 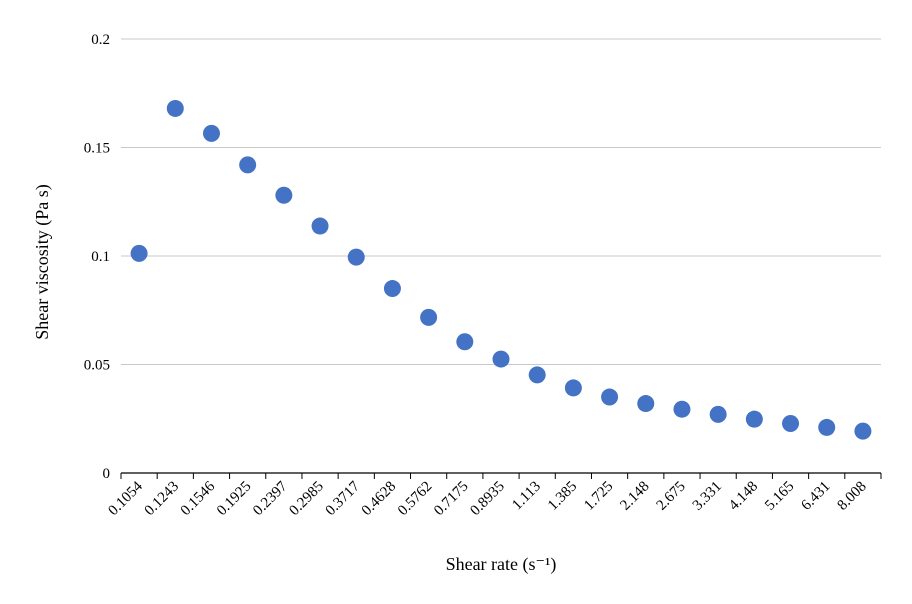 I want to click on y-tick-label: 0.05, so click(x=97, y=366).